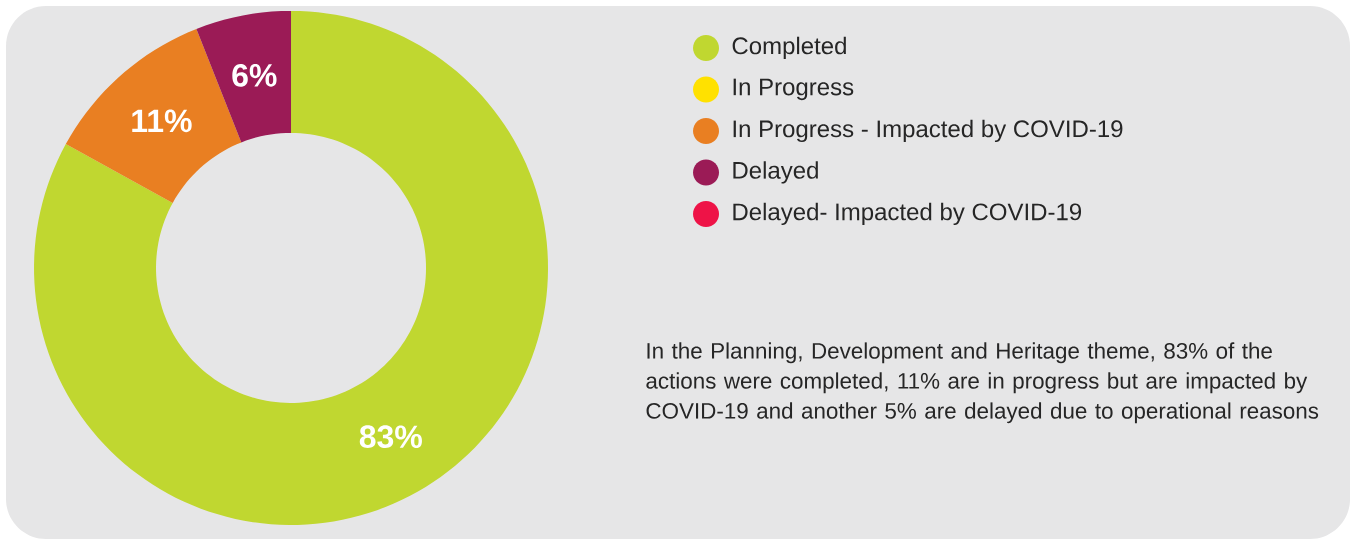 The image size is (1352, 541). What do you see at coordinates (982, 383) in the screenshot?
I see `text: In the Planning, Development and Heritage theme, 83% of the actions were completed, 11% are in progress but are impacted by COVID-19 and another 5% are delayed due to operational reasons` at bounding box center [982, 383].